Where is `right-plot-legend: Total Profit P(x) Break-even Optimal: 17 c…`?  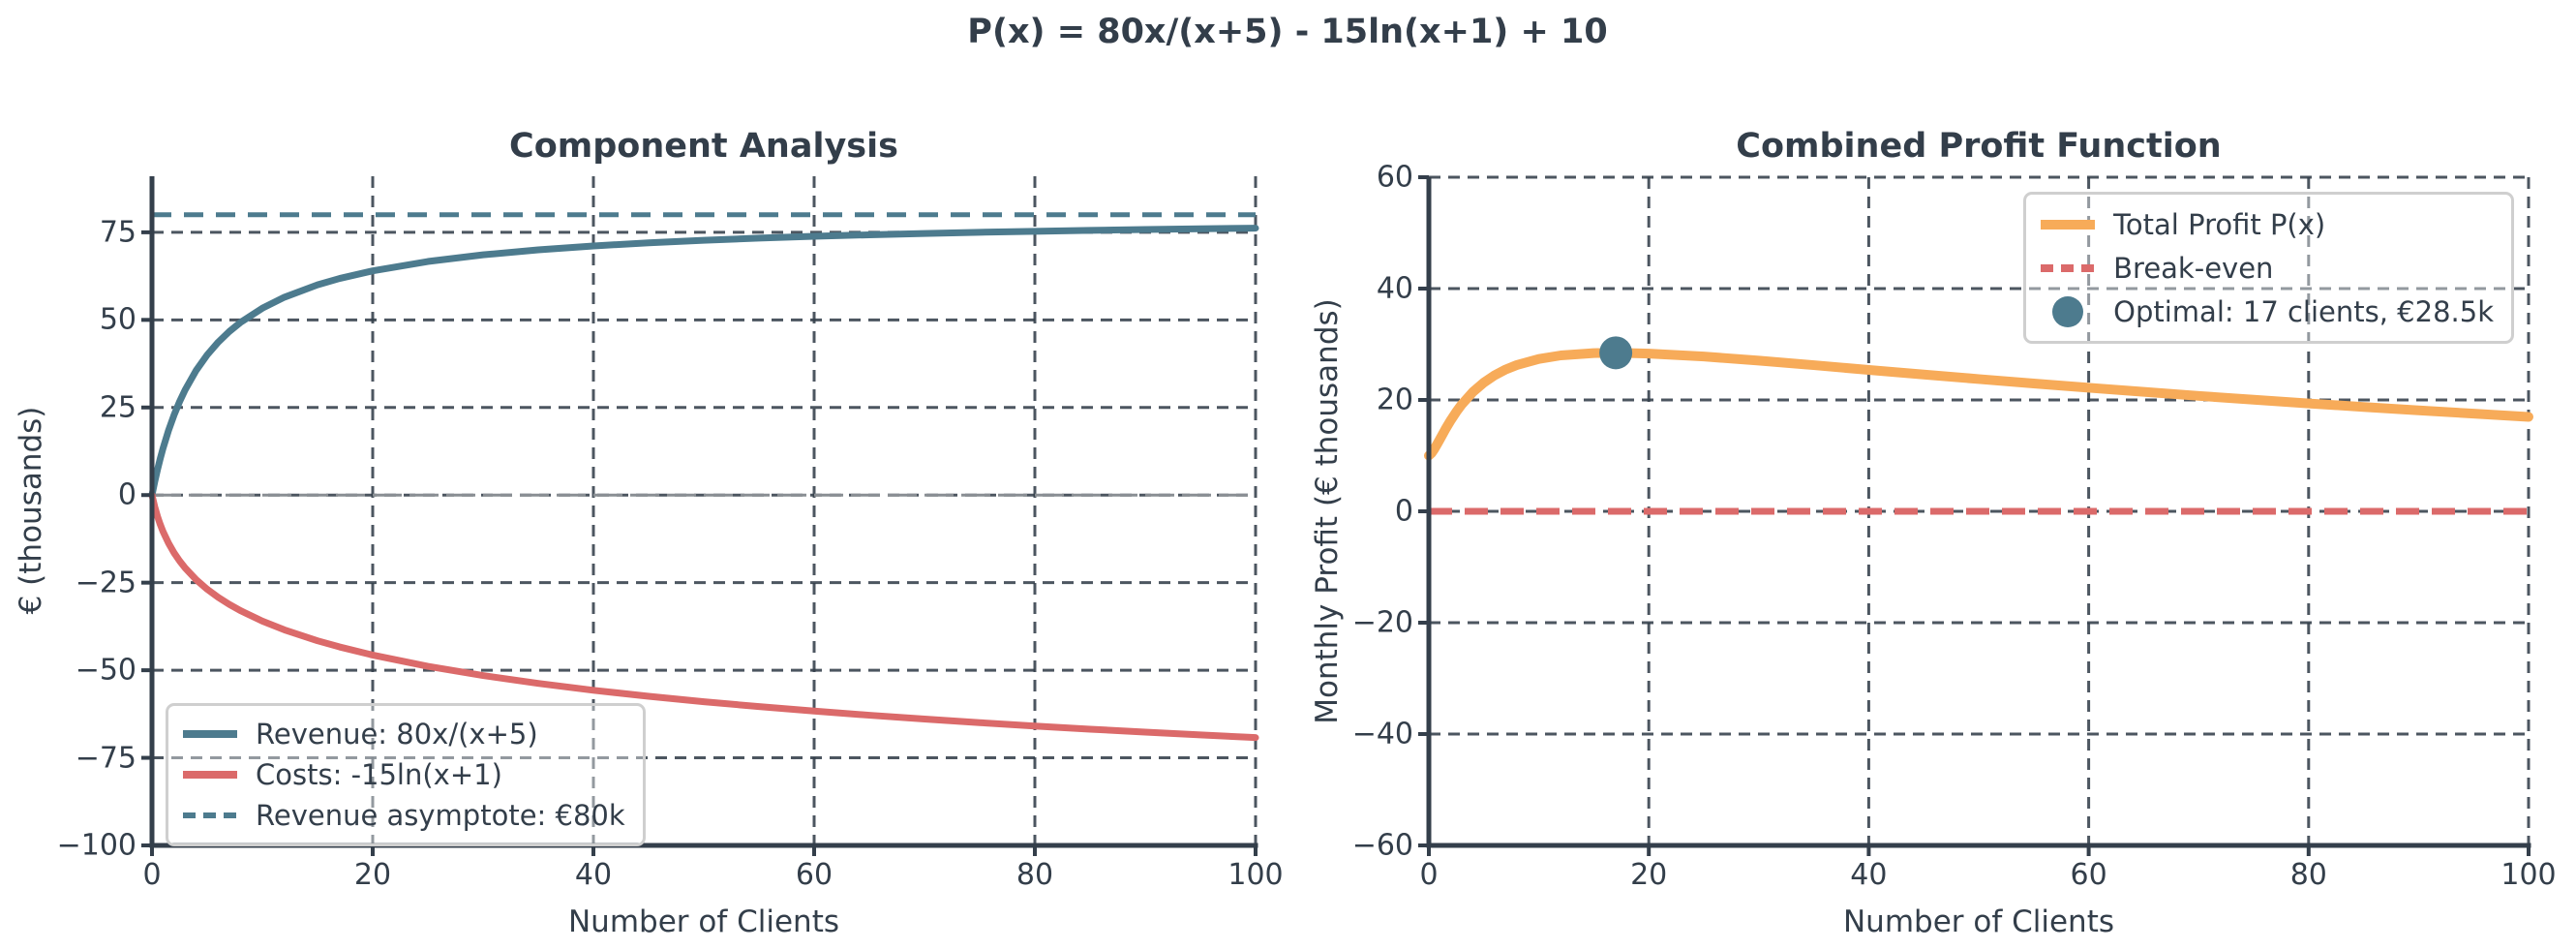 right-plot-legend: Total Profit P(x) Break-even Optimal: 17 c… is located at coordinates (2269, 268).